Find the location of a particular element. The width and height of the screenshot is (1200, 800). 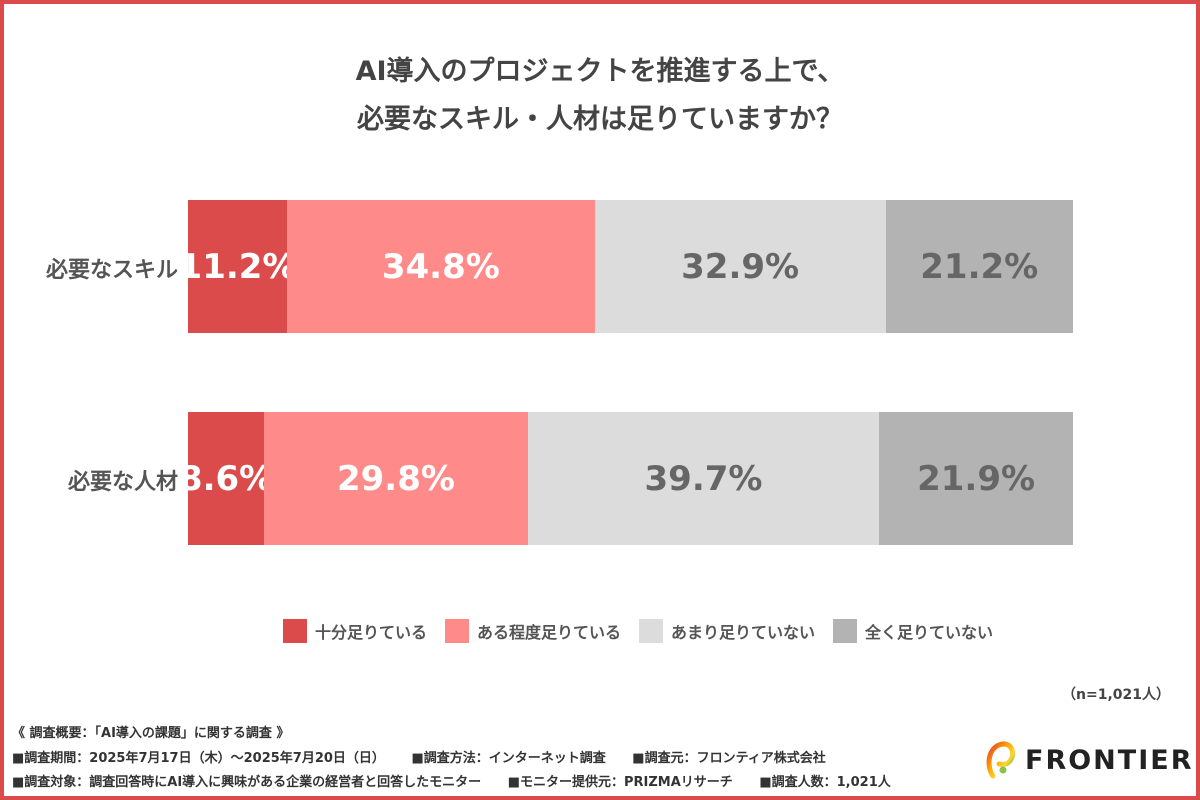

frontier-logo-icon is located at coordinates (1001, 760).